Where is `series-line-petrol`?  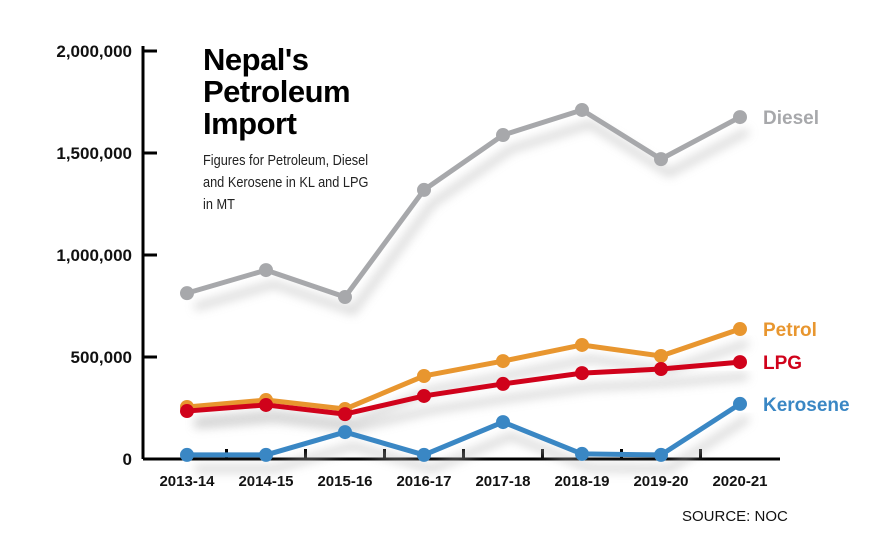 series-line-petrol is located at coordinates (463, 369).